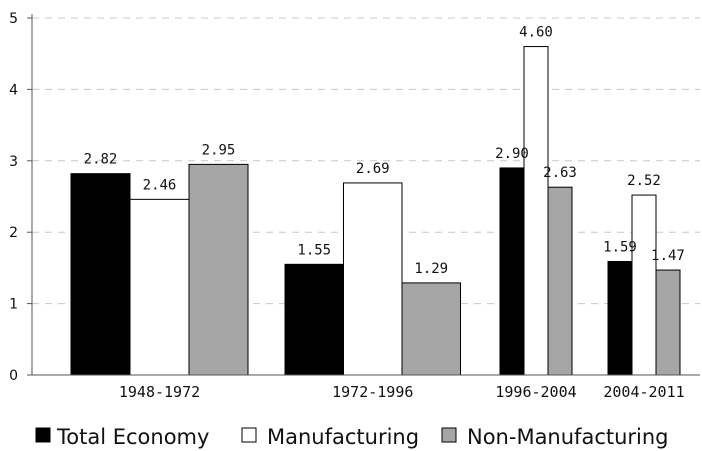 This screenshot has height=451, width=702. Describe the element at coordinates (159, 392) in the screenshot. I see `category-label: 1948-1972` at that location.